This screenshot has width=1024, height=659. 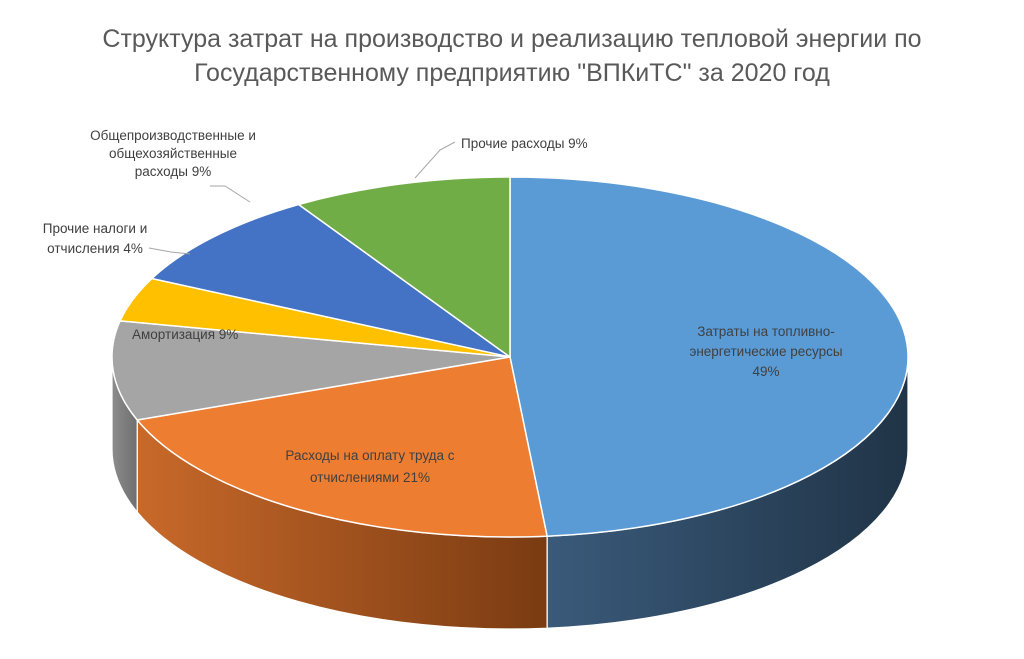 What do you see at coordinates (524, 143) in the screenshot?
I see `data-label-5: Прочие расходы 9%` at bounding box center [524, 143].